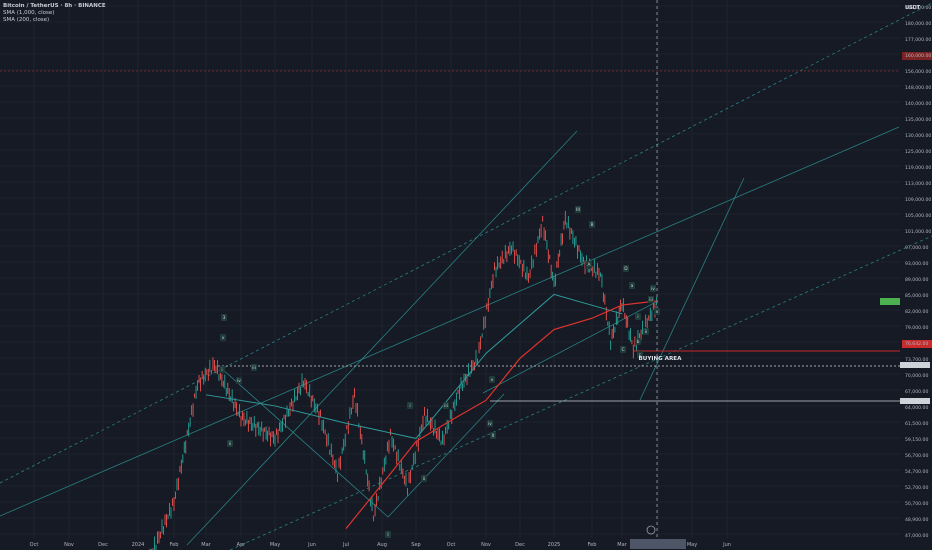 The width and height of the screenshot is (932, 550). I want to click on y-tick-label: 70,000.00, so click(916, 376).